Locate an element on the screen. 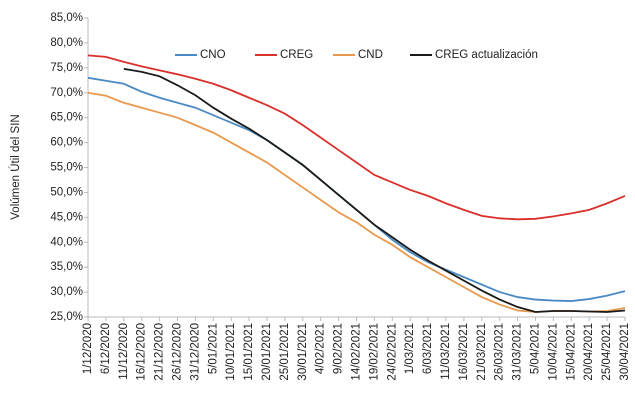  x-tick-label: 11/03/2021 is located at coordinates (446, 351).